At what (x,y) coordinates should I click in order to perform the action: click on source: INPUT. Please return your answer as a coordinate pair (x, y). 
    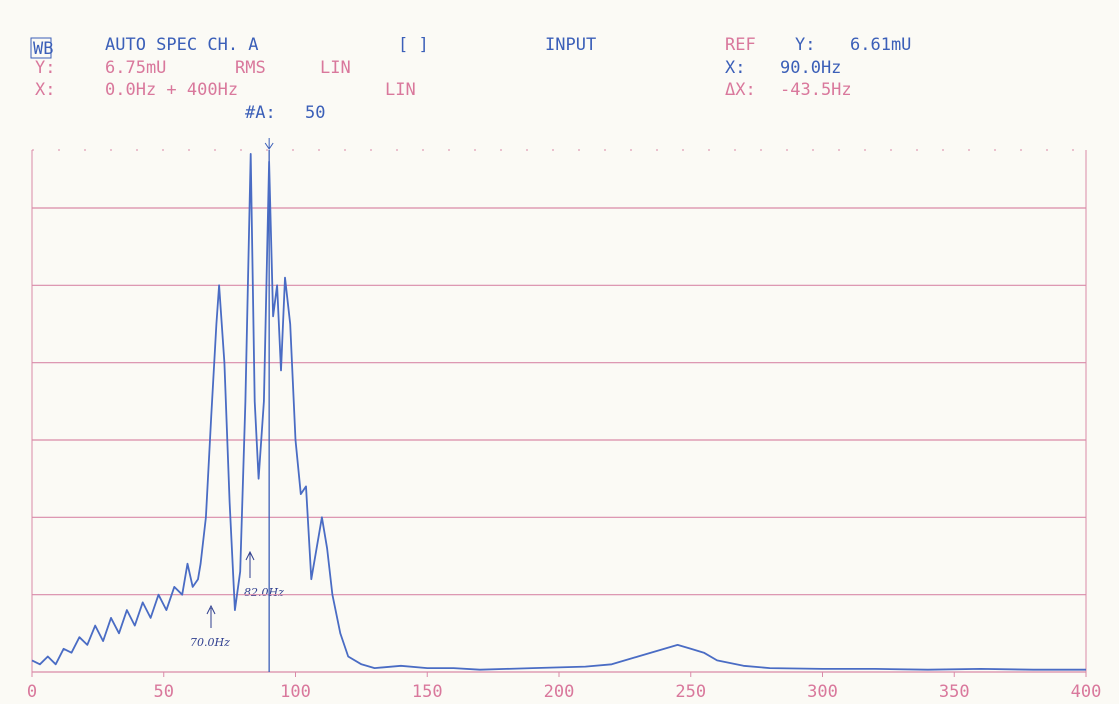
    Looking at the image, I should click on (570, 45).